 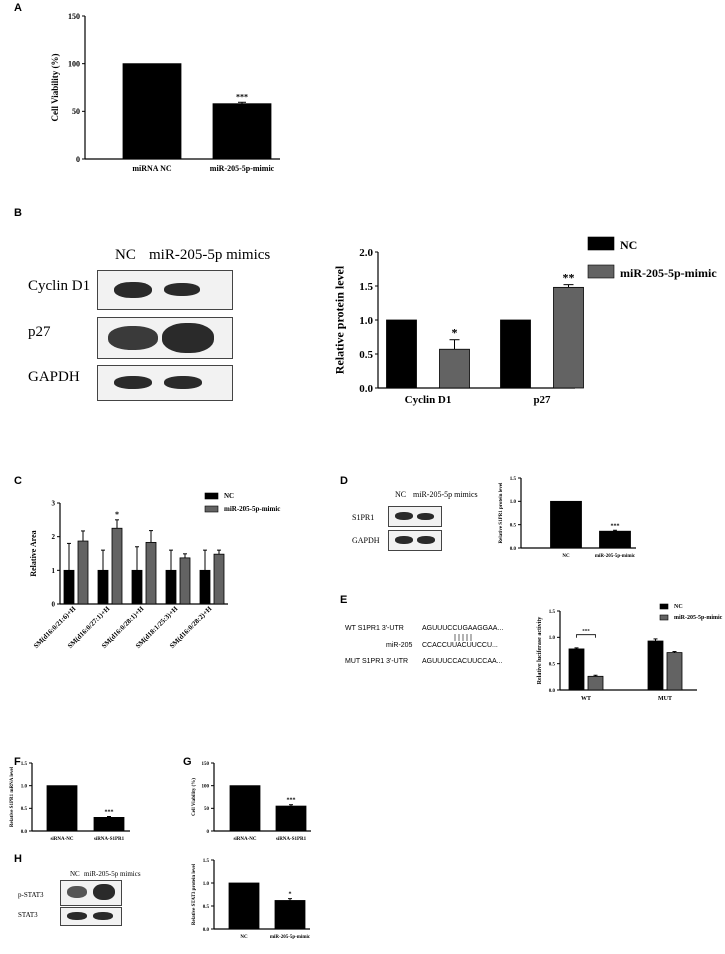 What do you see at coordinates (363, 517) in the screenshot?
I see `blot-row-label: S1PR1` at bounding box center [363, 517].